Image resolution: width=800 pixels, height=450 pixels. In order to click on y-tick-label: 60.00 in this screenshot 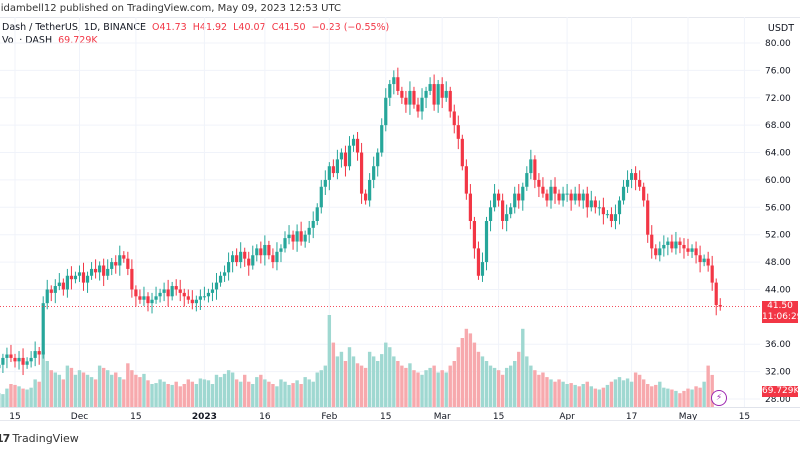, I will do `click(778, 181)`.